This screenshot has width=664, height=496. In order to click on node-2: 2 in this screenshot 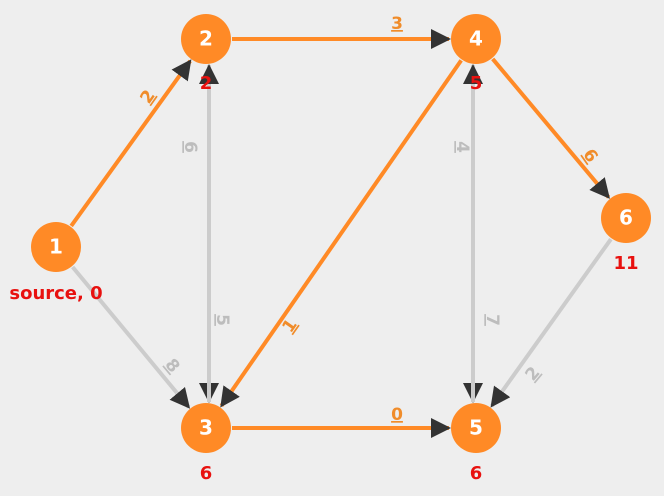, I will do `click(206, 39)`.